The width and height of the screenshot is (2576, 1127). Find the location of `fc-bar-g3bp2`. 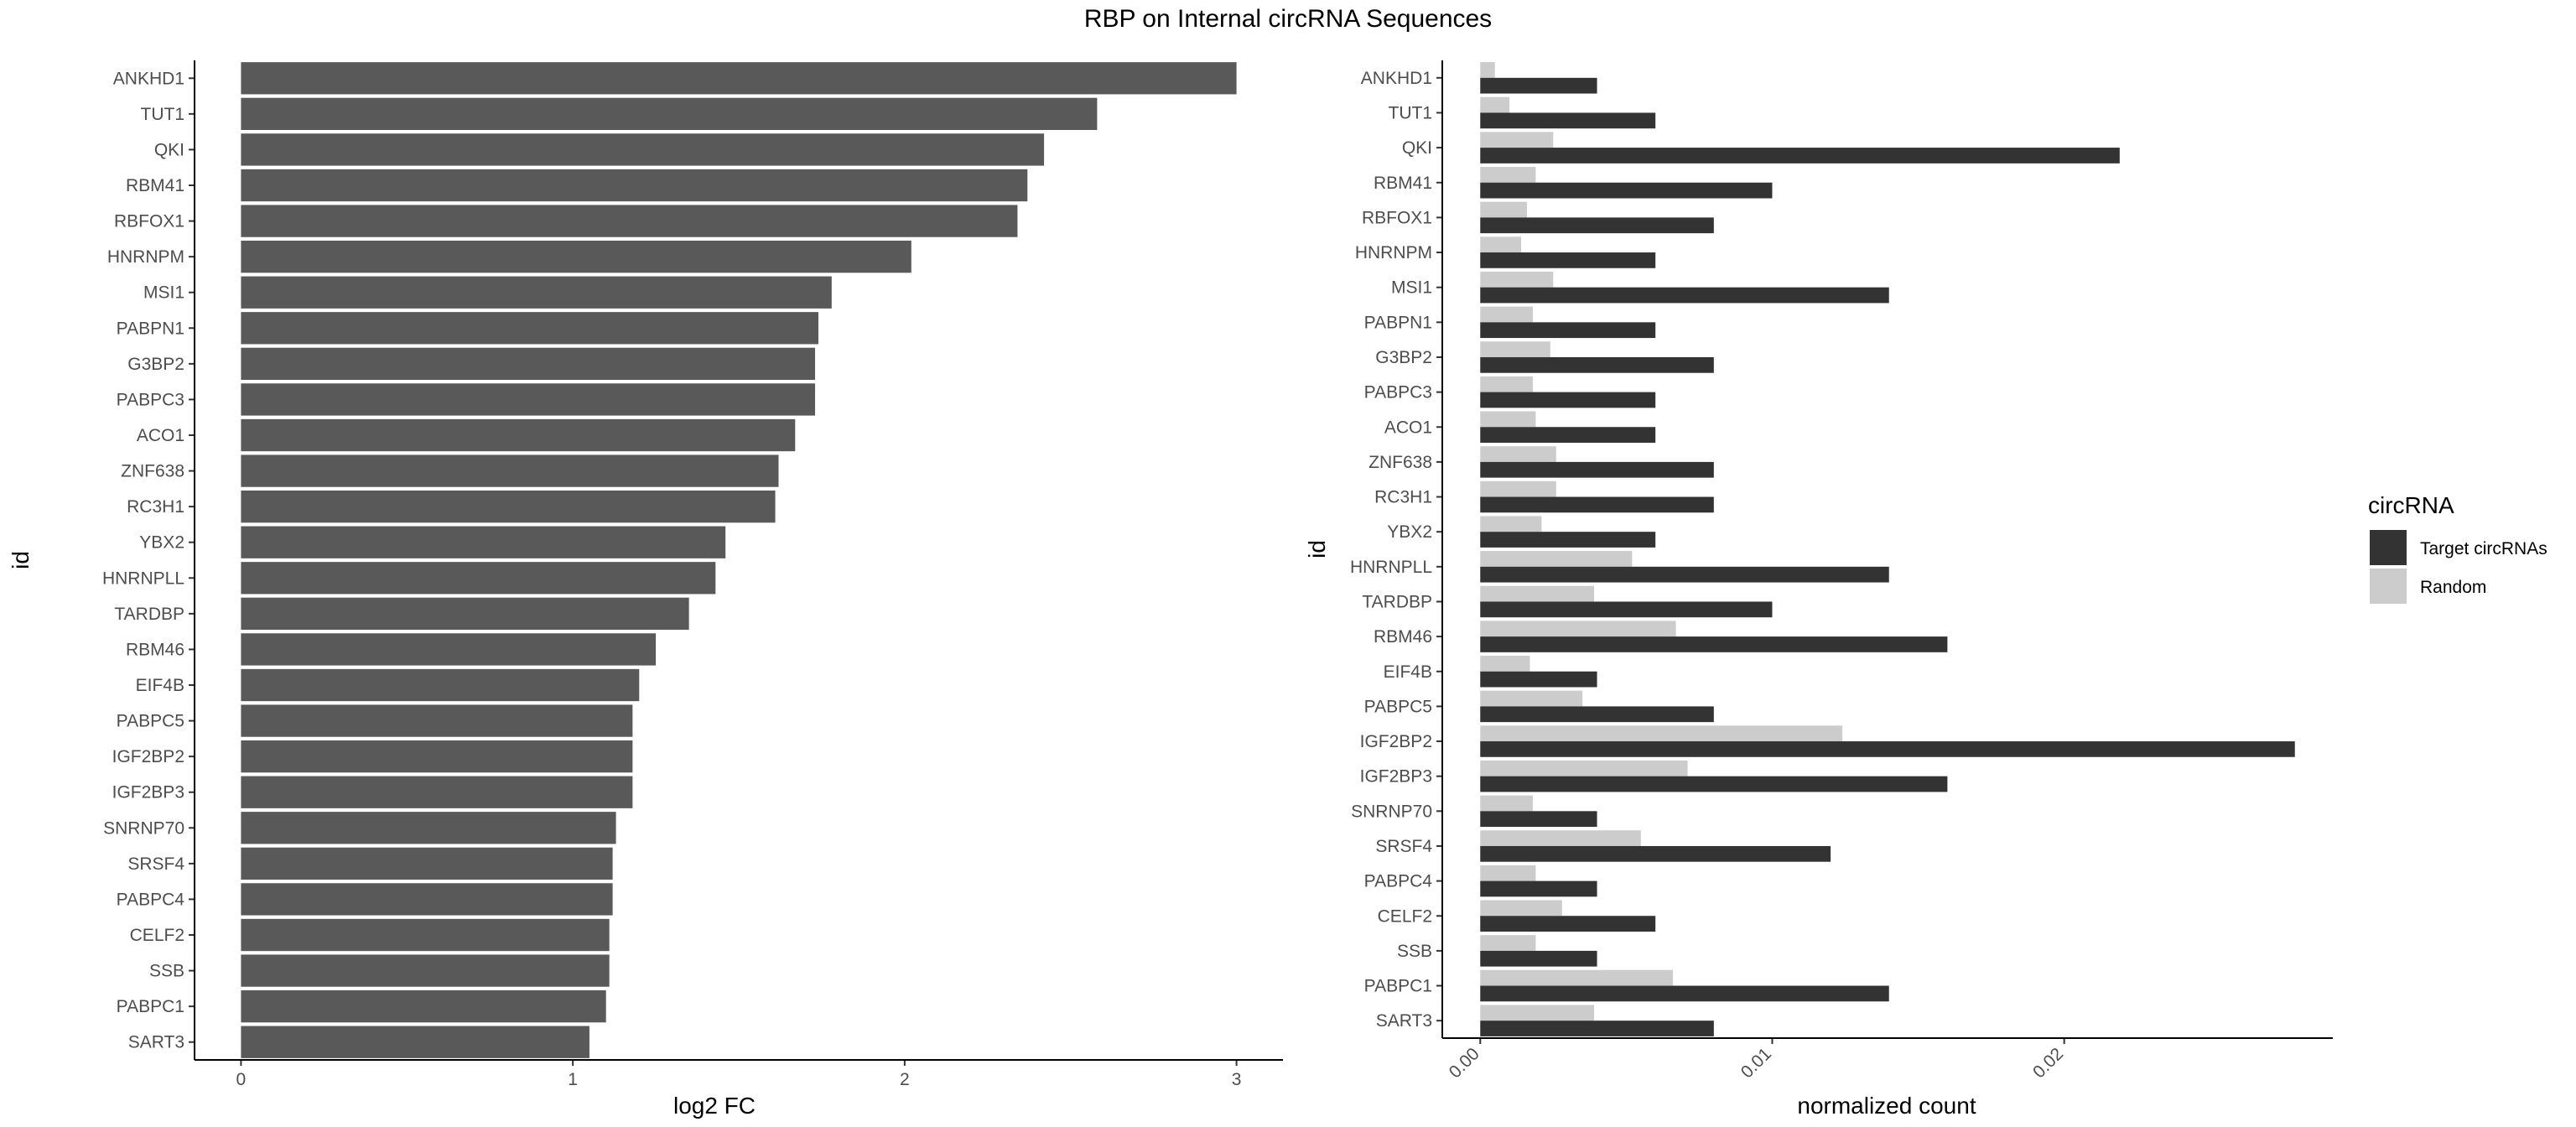

fc-bar-g3bp2 is located at coordinates (528, 364).